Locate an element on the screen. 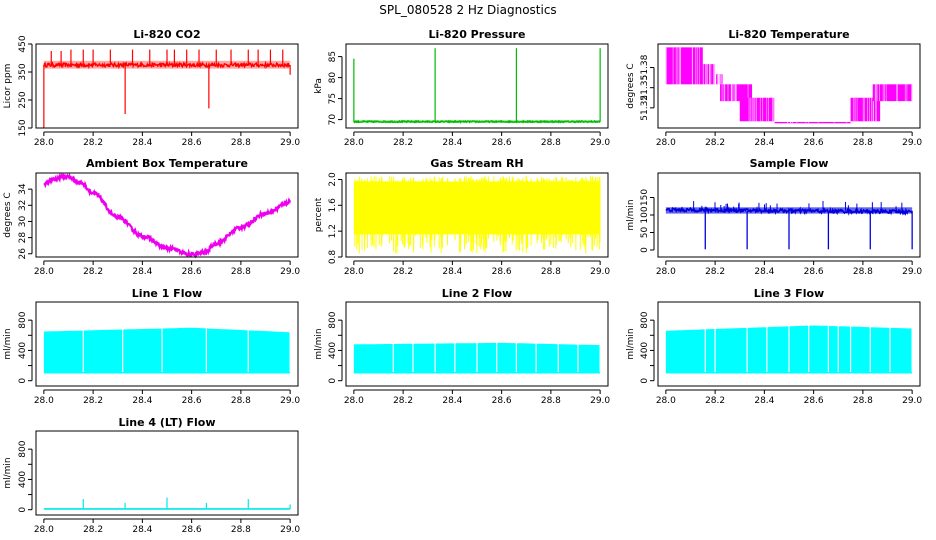 The height and width of the screenshot is (540, 936). y-tick-label: 80 is located at coordinates (333, 78).